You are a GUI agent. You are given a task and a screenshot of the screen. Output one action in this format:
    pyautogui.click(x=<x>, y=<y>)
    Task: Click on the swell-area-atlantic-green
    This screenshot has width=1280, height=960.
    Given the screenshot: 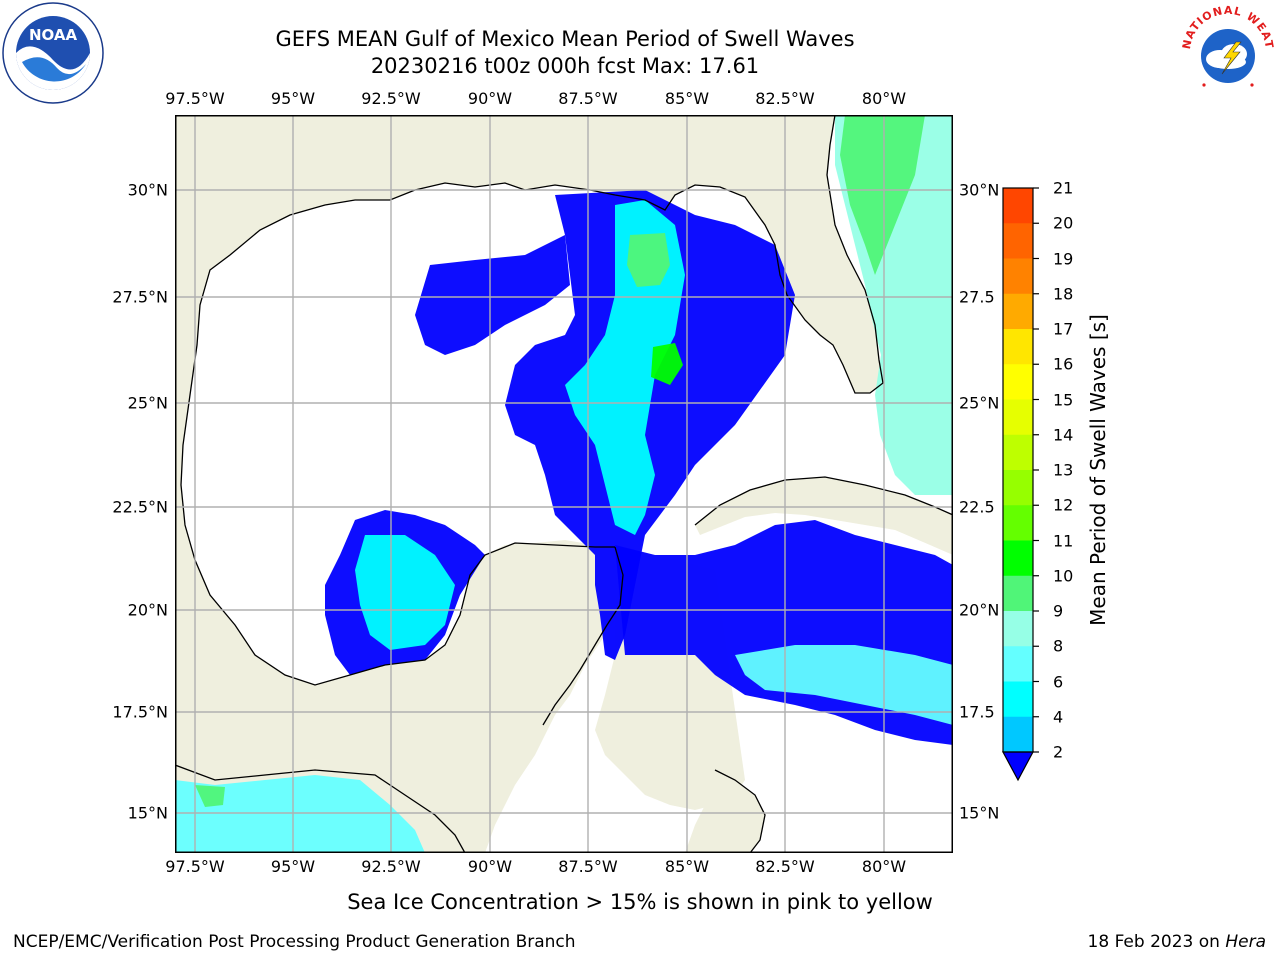 What is the action you would take?
    pyautogui.click(x=882, y=195)
    